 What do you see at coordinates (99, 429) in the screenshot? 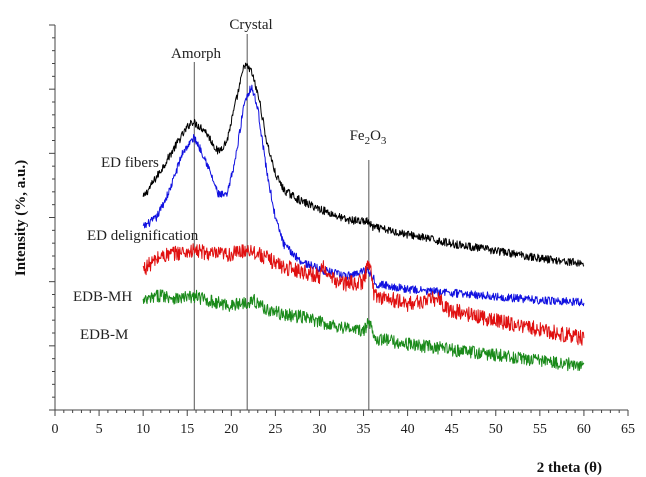
I see `x-tick-label: 5` at bounding box center [99, 429].